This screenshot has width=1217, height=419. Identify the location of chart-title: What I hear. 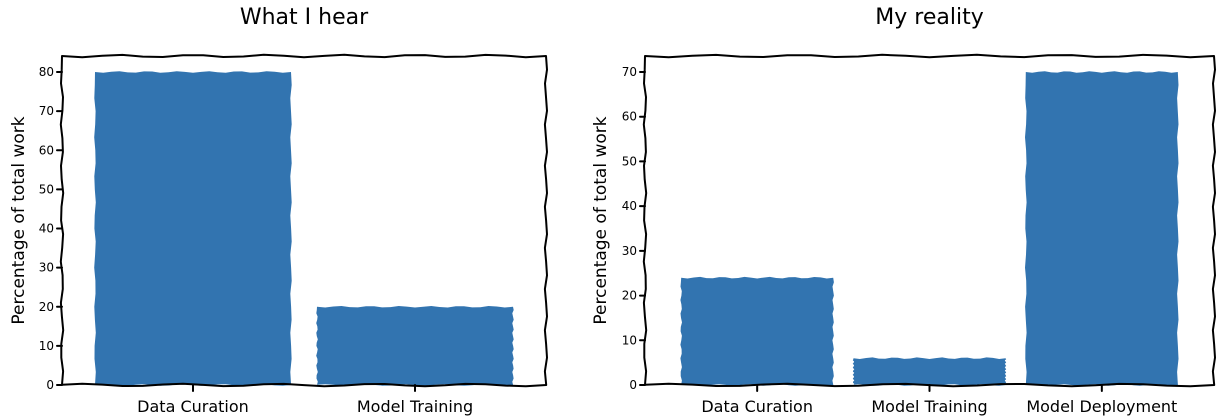
(304, 17).